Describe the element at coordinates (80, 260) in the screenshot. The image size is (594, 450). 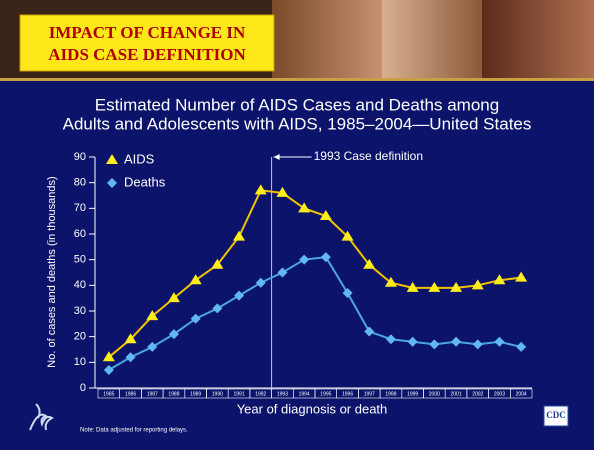
I see `y-tick-label: 50` at that location.